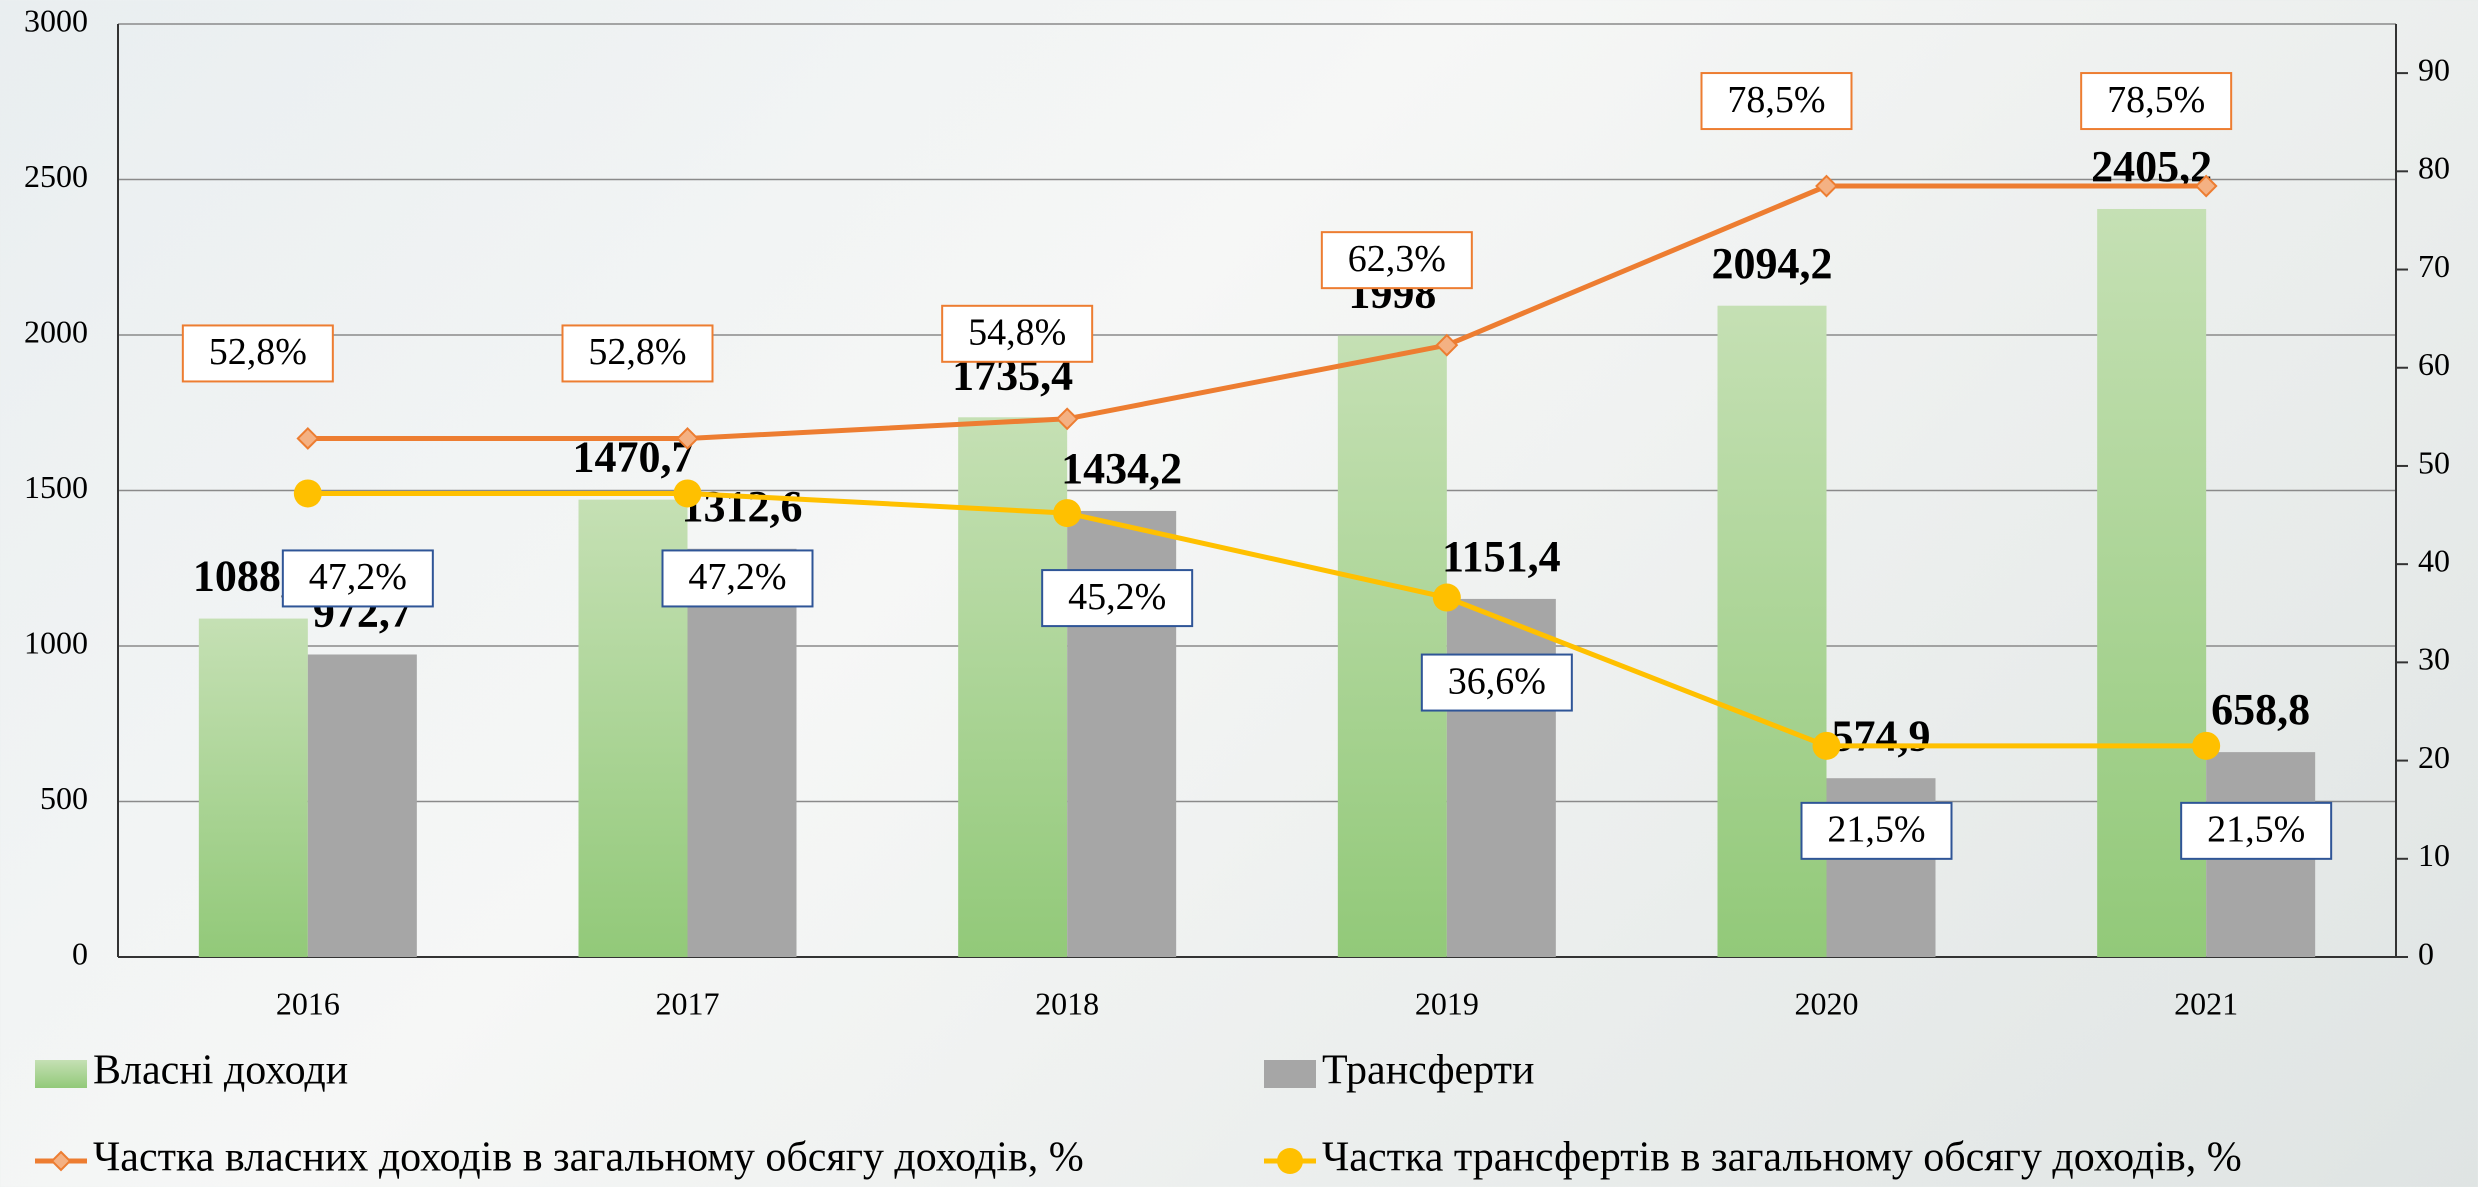 Image resolution: width=2478 pixels, height=1187 pixels. I want to click on y2-tick-label: 90, so click(2434, 69).